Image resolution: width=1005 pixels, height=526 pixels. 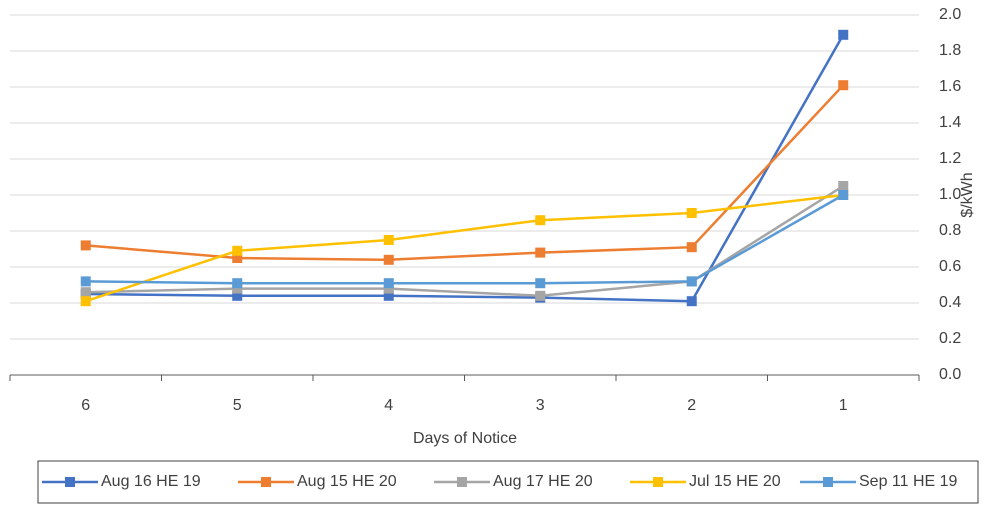 What do you see at coordinates (950, 50) in the screenshot?
I see `y-tick-label: 1.8` at bounding box center [950, 50].